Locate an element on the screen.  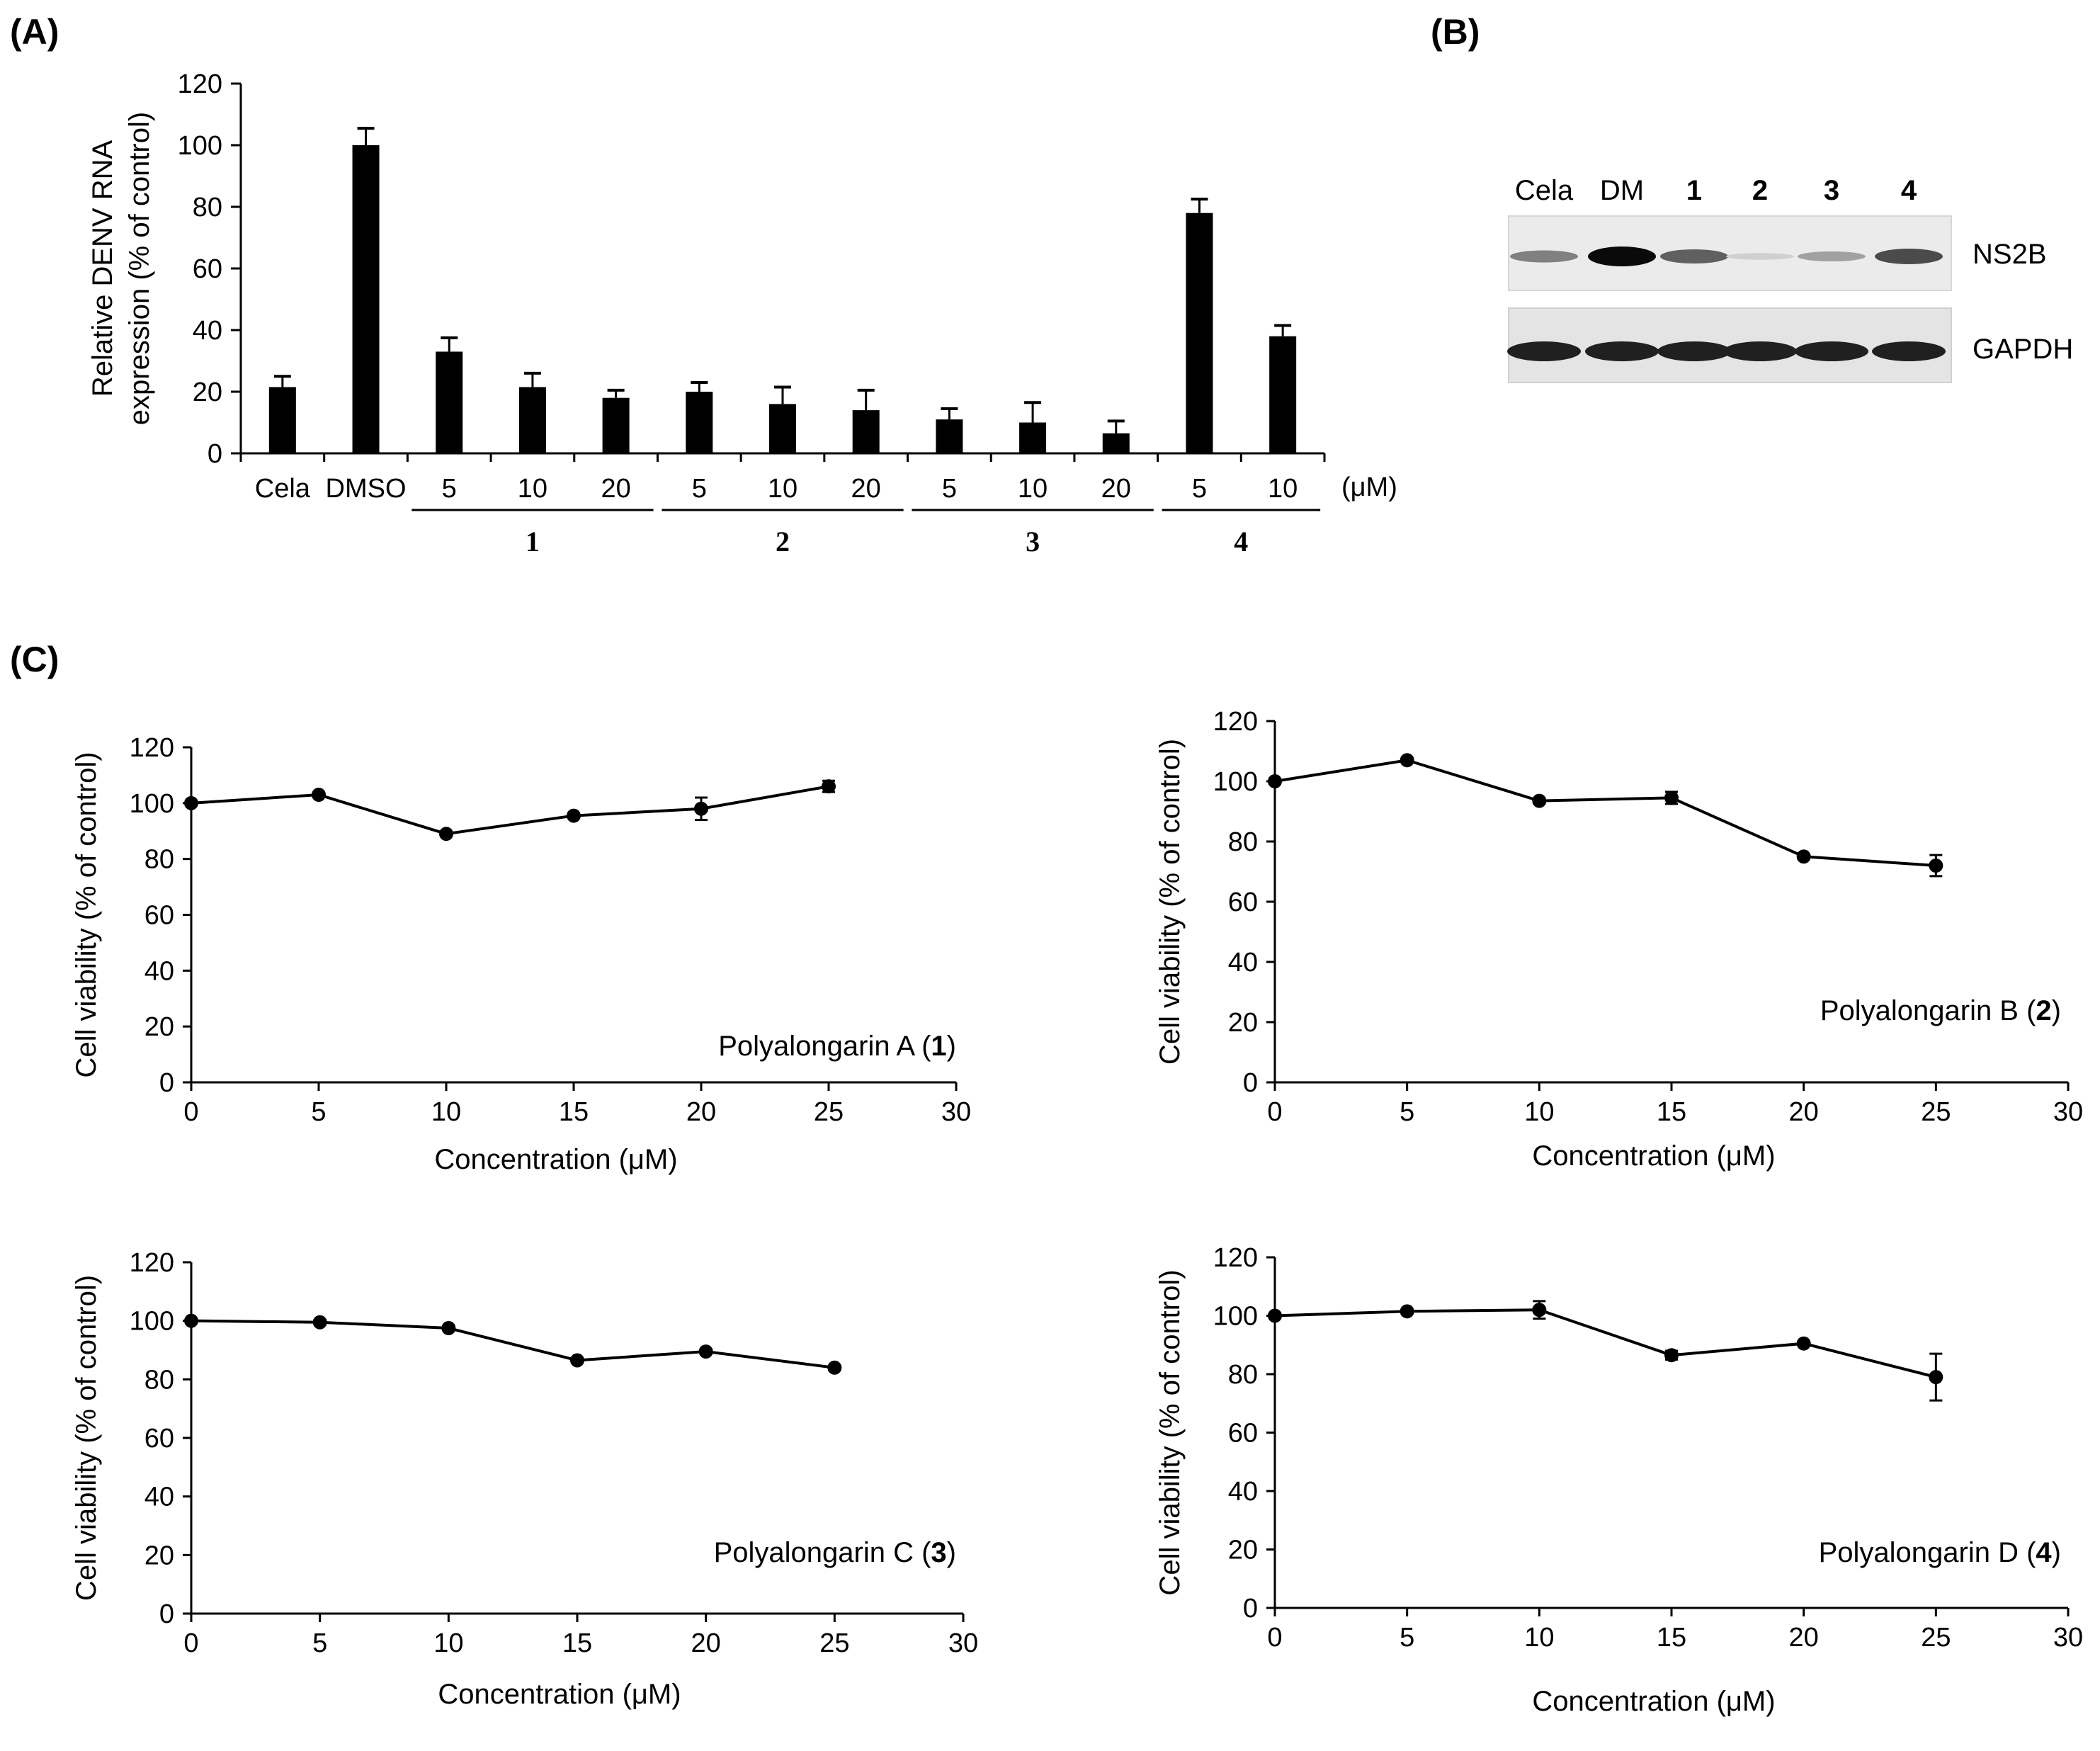
western-blot: Cela DM 1 2 3 4 NS2B GAPDH is located at coordinates (1790, 279).